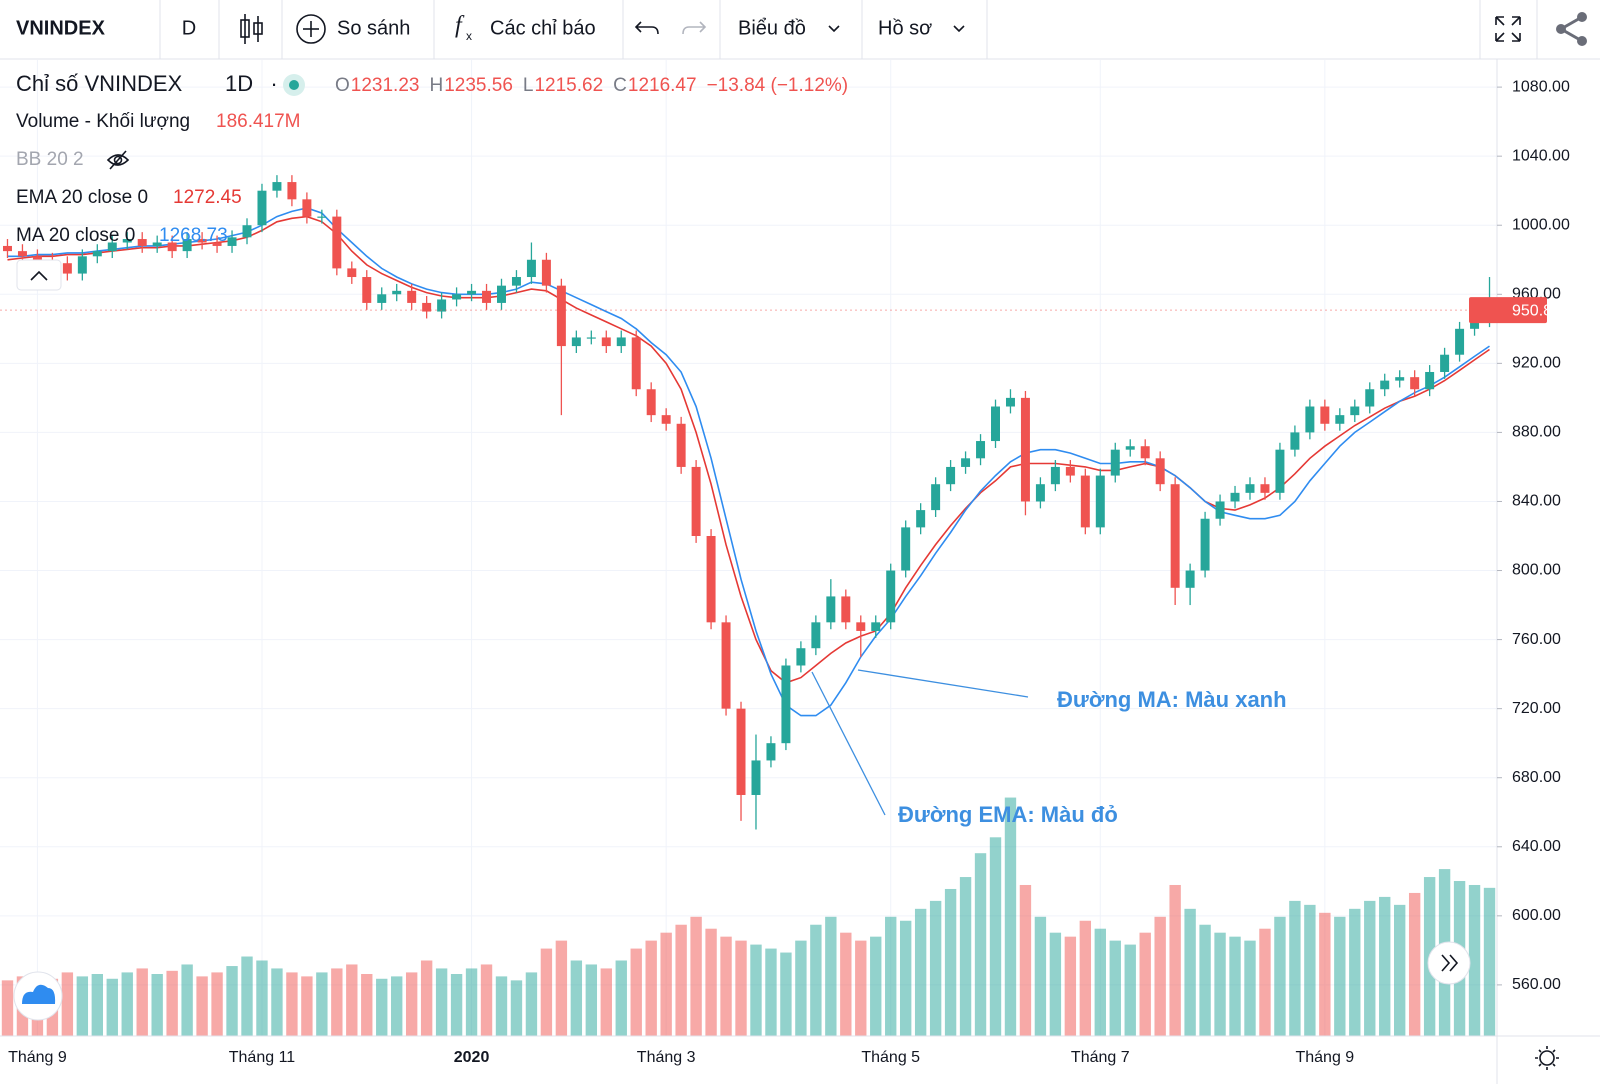 The image size is (1600, 1084). Describe the element at coordinates (75, 235) in the screenshot. I see `ma-legend: MA 20 close 0` at that location.